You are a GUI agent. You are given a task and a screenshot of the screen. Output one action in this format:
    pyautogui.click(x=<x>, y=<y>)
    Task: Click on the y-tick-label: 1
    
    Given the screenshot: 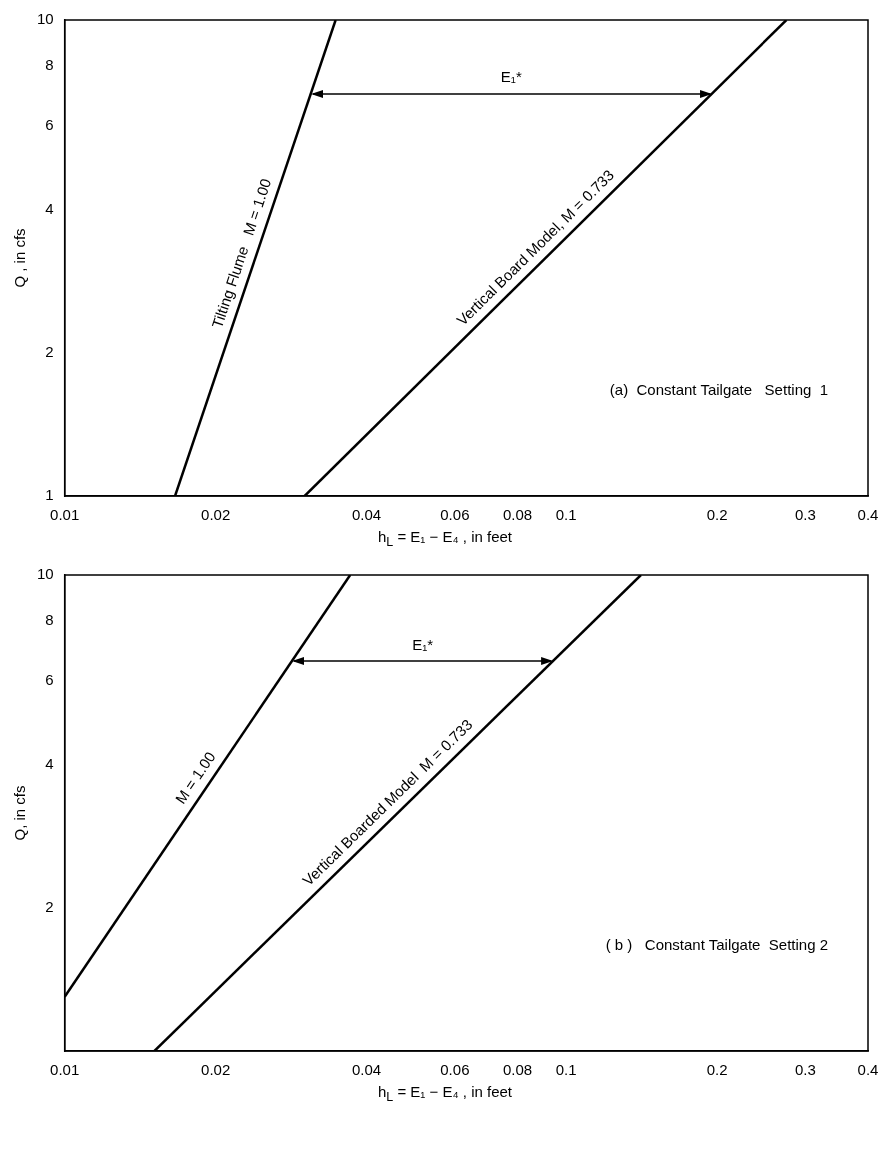 What is the action you would take?
    pyautogui.click(x=49, y=495)
    